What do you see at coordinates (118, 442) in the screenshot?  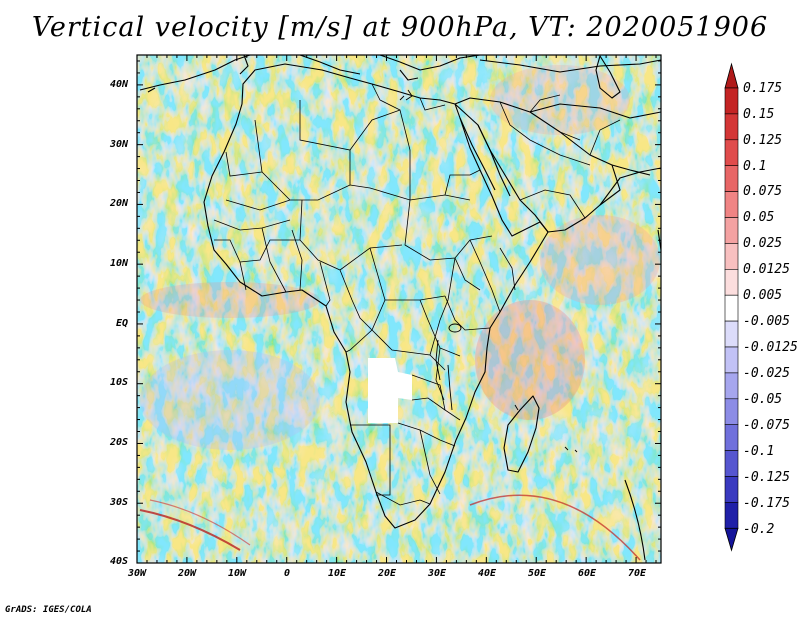 I see `lat-label: 20S` at bounding box center [118, 442].